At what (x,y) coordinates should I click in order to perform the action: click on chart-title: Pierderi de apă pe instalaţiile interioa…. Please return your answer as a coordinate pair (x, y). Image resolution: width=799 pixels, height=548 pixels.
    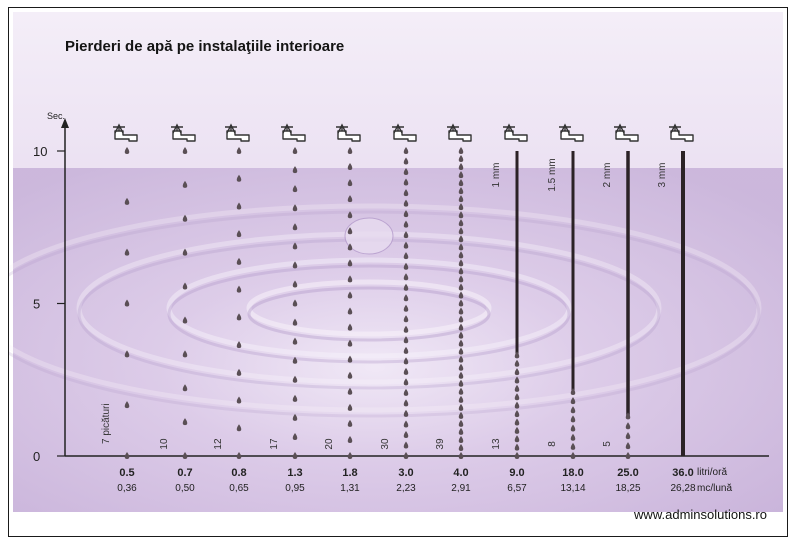
    Looking at the image, I should click on (204, 46).